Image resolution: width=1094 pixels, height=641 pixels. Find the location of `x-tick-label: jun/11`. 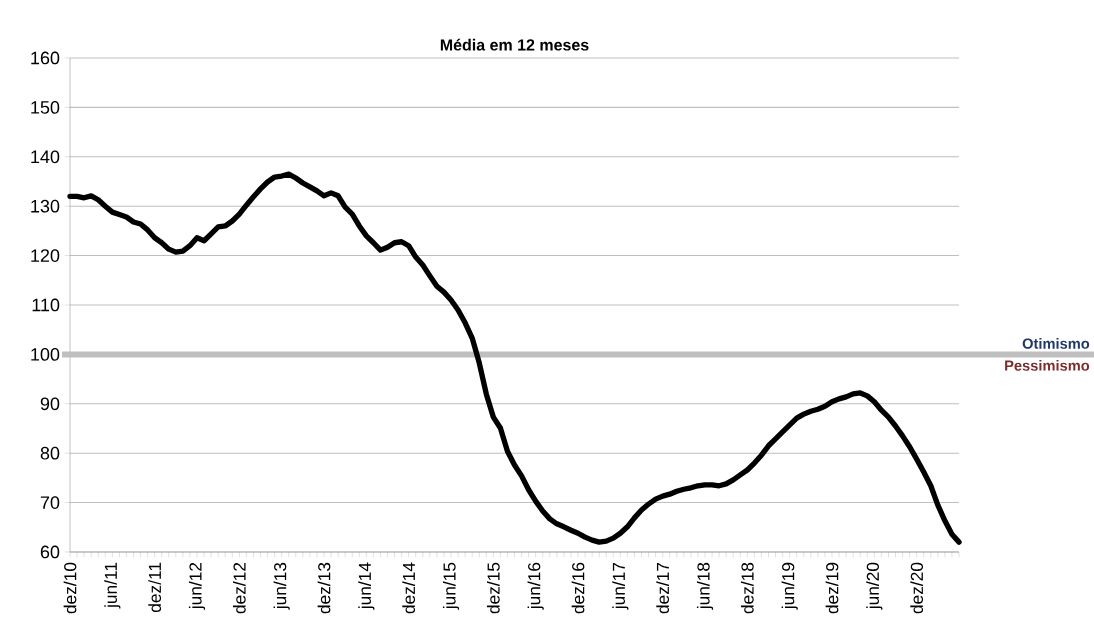

x-tick-label: jun/11 is located at coordinates (112, 585).